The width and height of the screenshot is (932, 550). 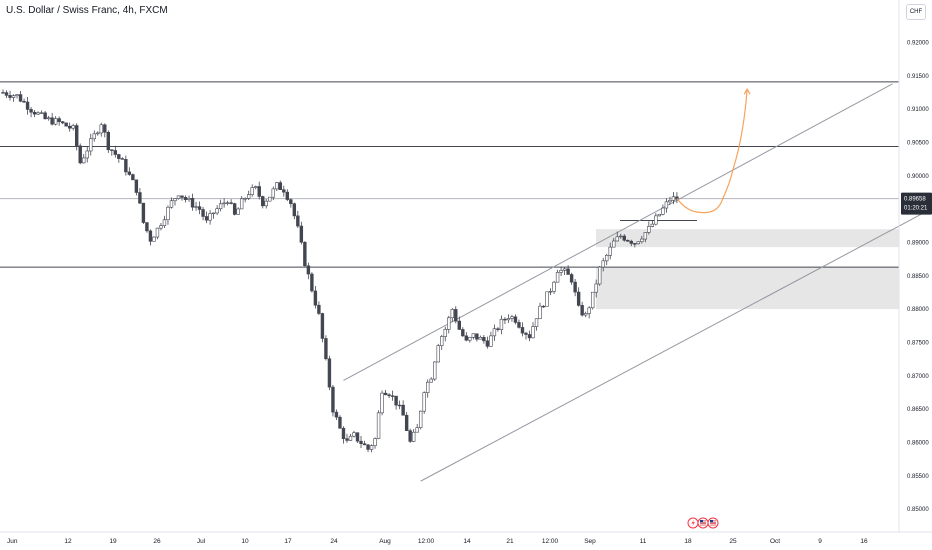 What do you see at coordinates (918, 477) in the screenshot?
I see `y-tick-label: 0.85500` at bounding box center [918, 477].